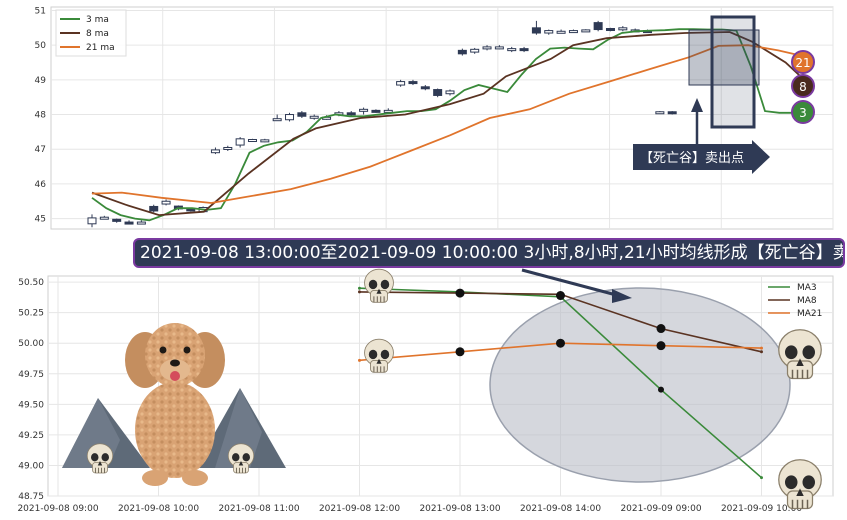 The height and width of the screenshot is (520, 847). I want to click on dog-tongue, so click(175, 376).